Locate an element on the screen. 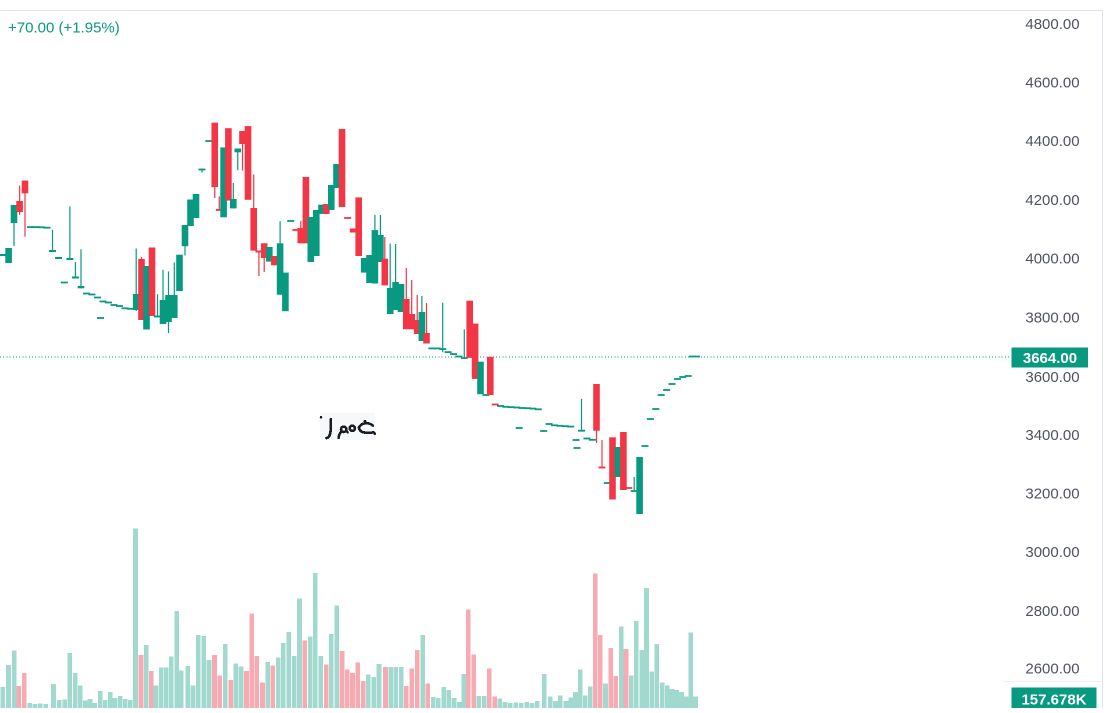 The width and height of the screenshot is (1115, 713). svg-text: 4400.00 is located at coordinates (1052, 141).